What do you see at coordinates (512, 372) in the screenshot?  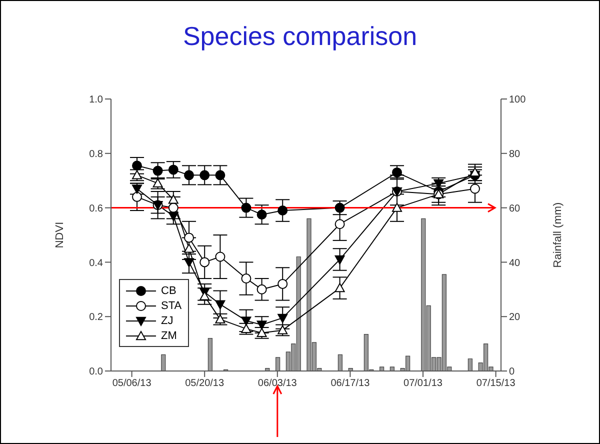 I see `y2-tick-label: 0` at bounding box center [512, 372].